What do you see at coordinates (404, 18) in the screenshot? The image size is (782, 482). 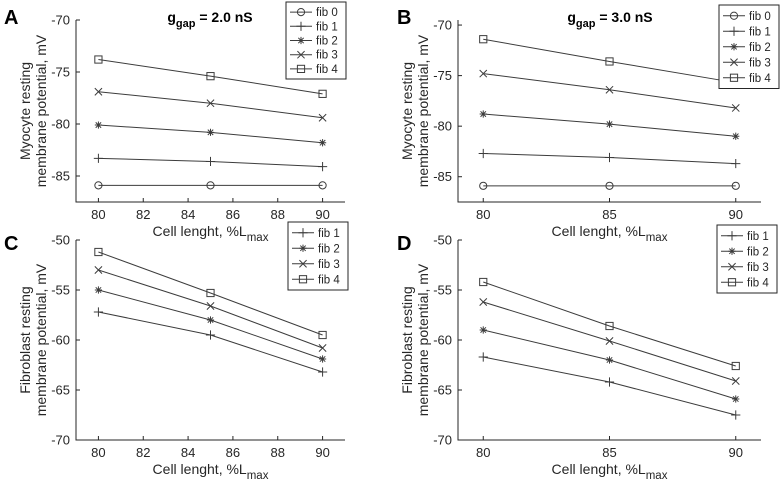 I see `panel-letter: B` at bounding box center [404, 18].